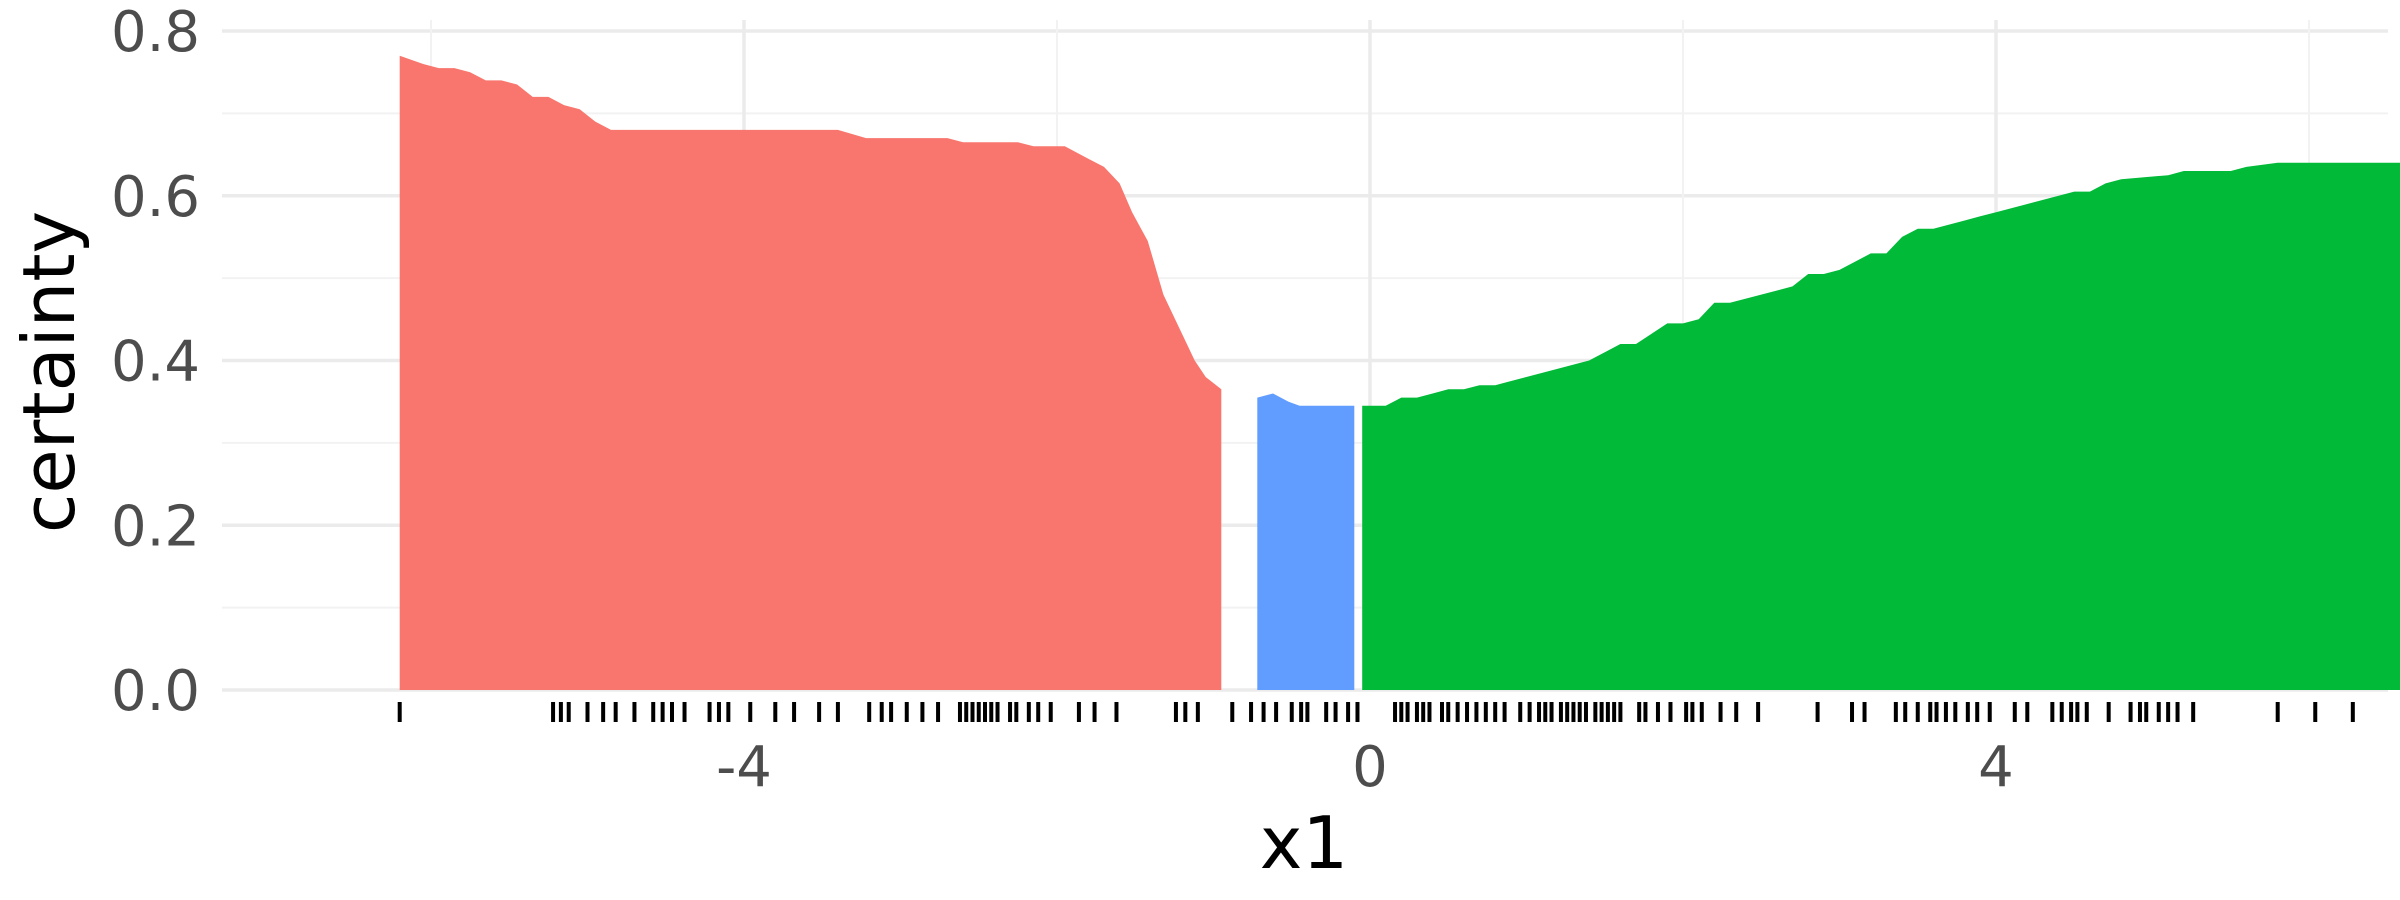  Describe the element at coordinates (1996, 767) in the screenshot. I see `x-tick-label: 4` at that location.